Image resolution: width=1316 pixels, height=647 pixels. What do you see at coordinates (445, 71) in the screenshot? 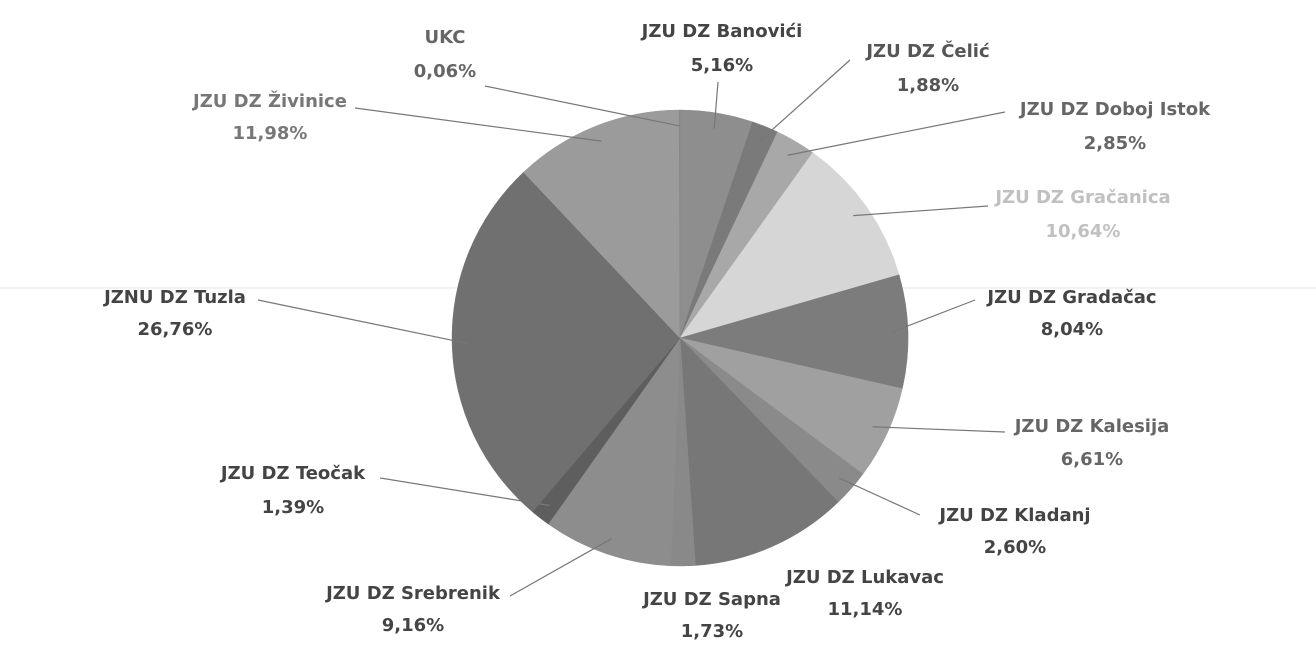
I see `slice-value-label: 0,06%` at bounding box center [445, 71].